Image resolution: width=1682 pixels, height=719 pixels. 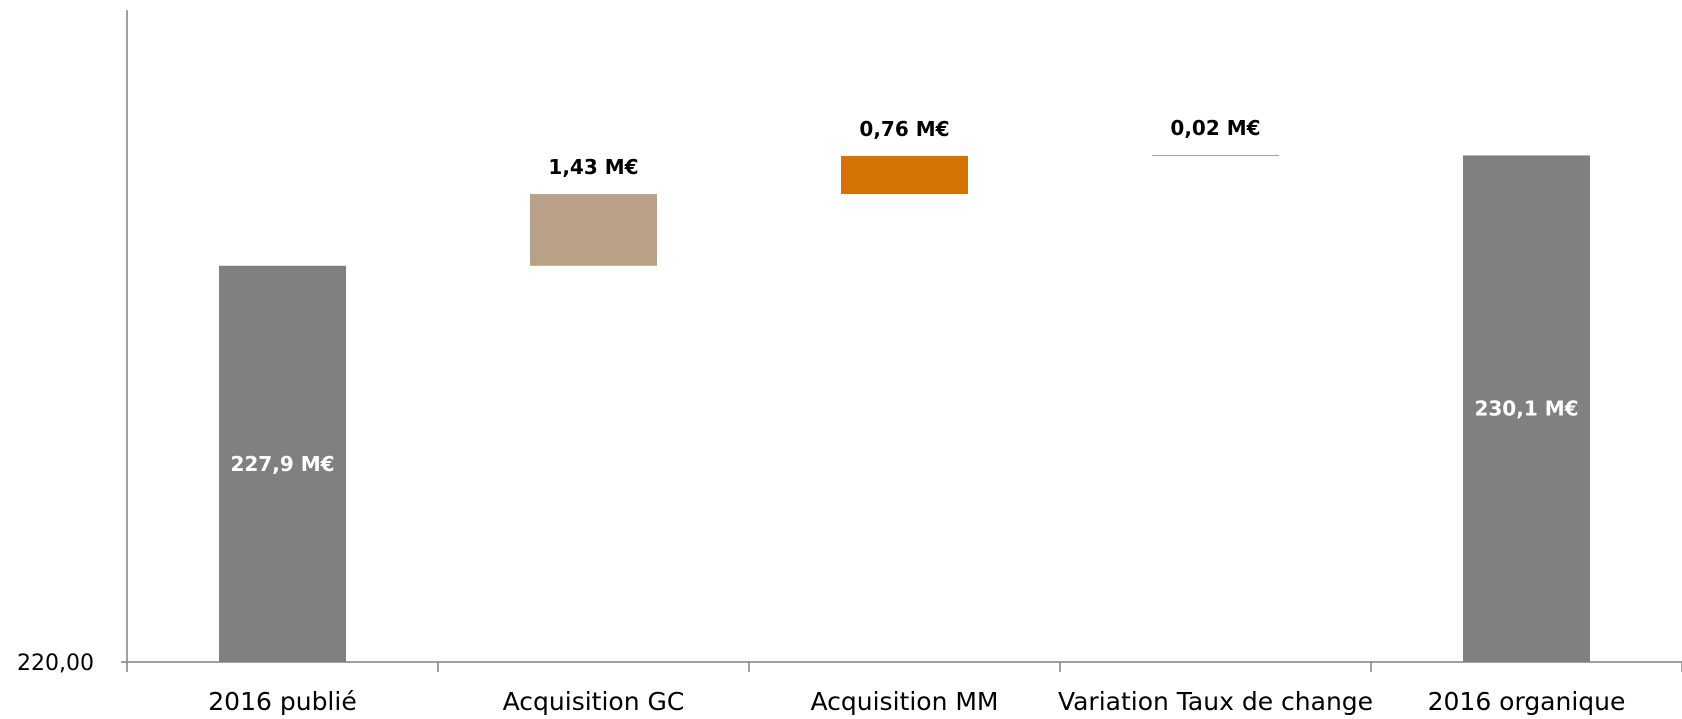 What do you see at coordinates (594, 701) in the screenshot?
I see `x-category-label: Acquisition GC` at bounding box center [594, 701].